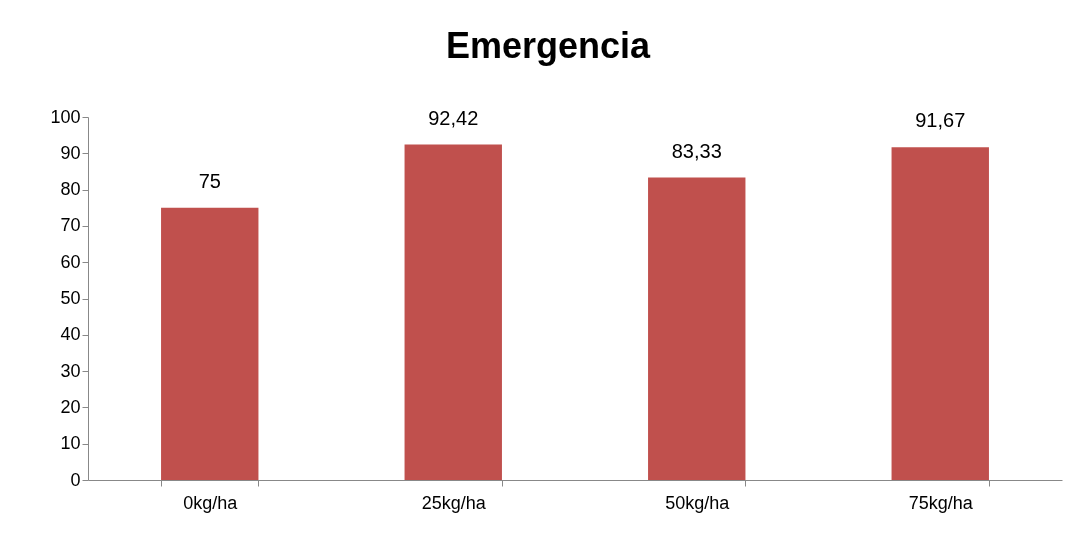 The height and width of the screenshot is (537, 1090). What do you see at coordinates (75, 479) in the screenshot?
I see `y-tick-label: 0` at bounding box center [75, 479].